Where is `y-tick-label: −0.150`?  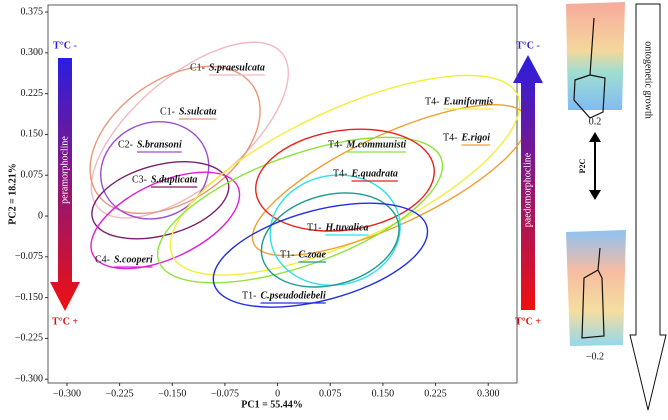
y-tick-label: −0.150 is located at coordinates (29, 297).